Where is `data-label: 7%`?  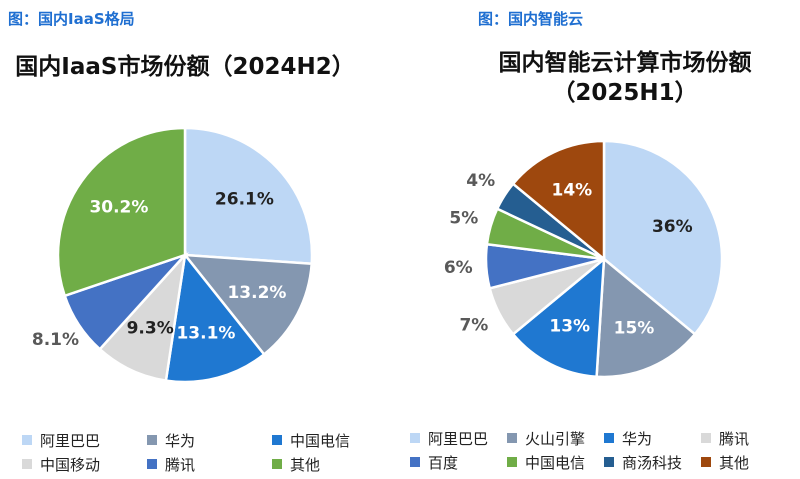 data-label: 7% is located at coordinates (473, 325).